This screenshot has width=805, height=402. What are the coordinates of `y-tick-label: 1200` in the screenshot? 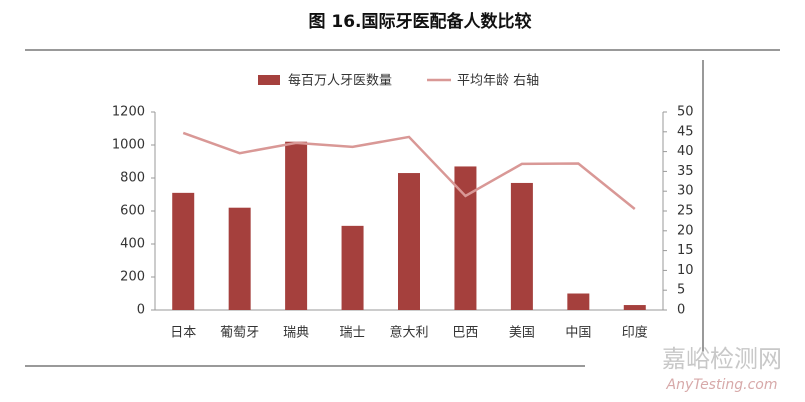 It's located at (128, 112).